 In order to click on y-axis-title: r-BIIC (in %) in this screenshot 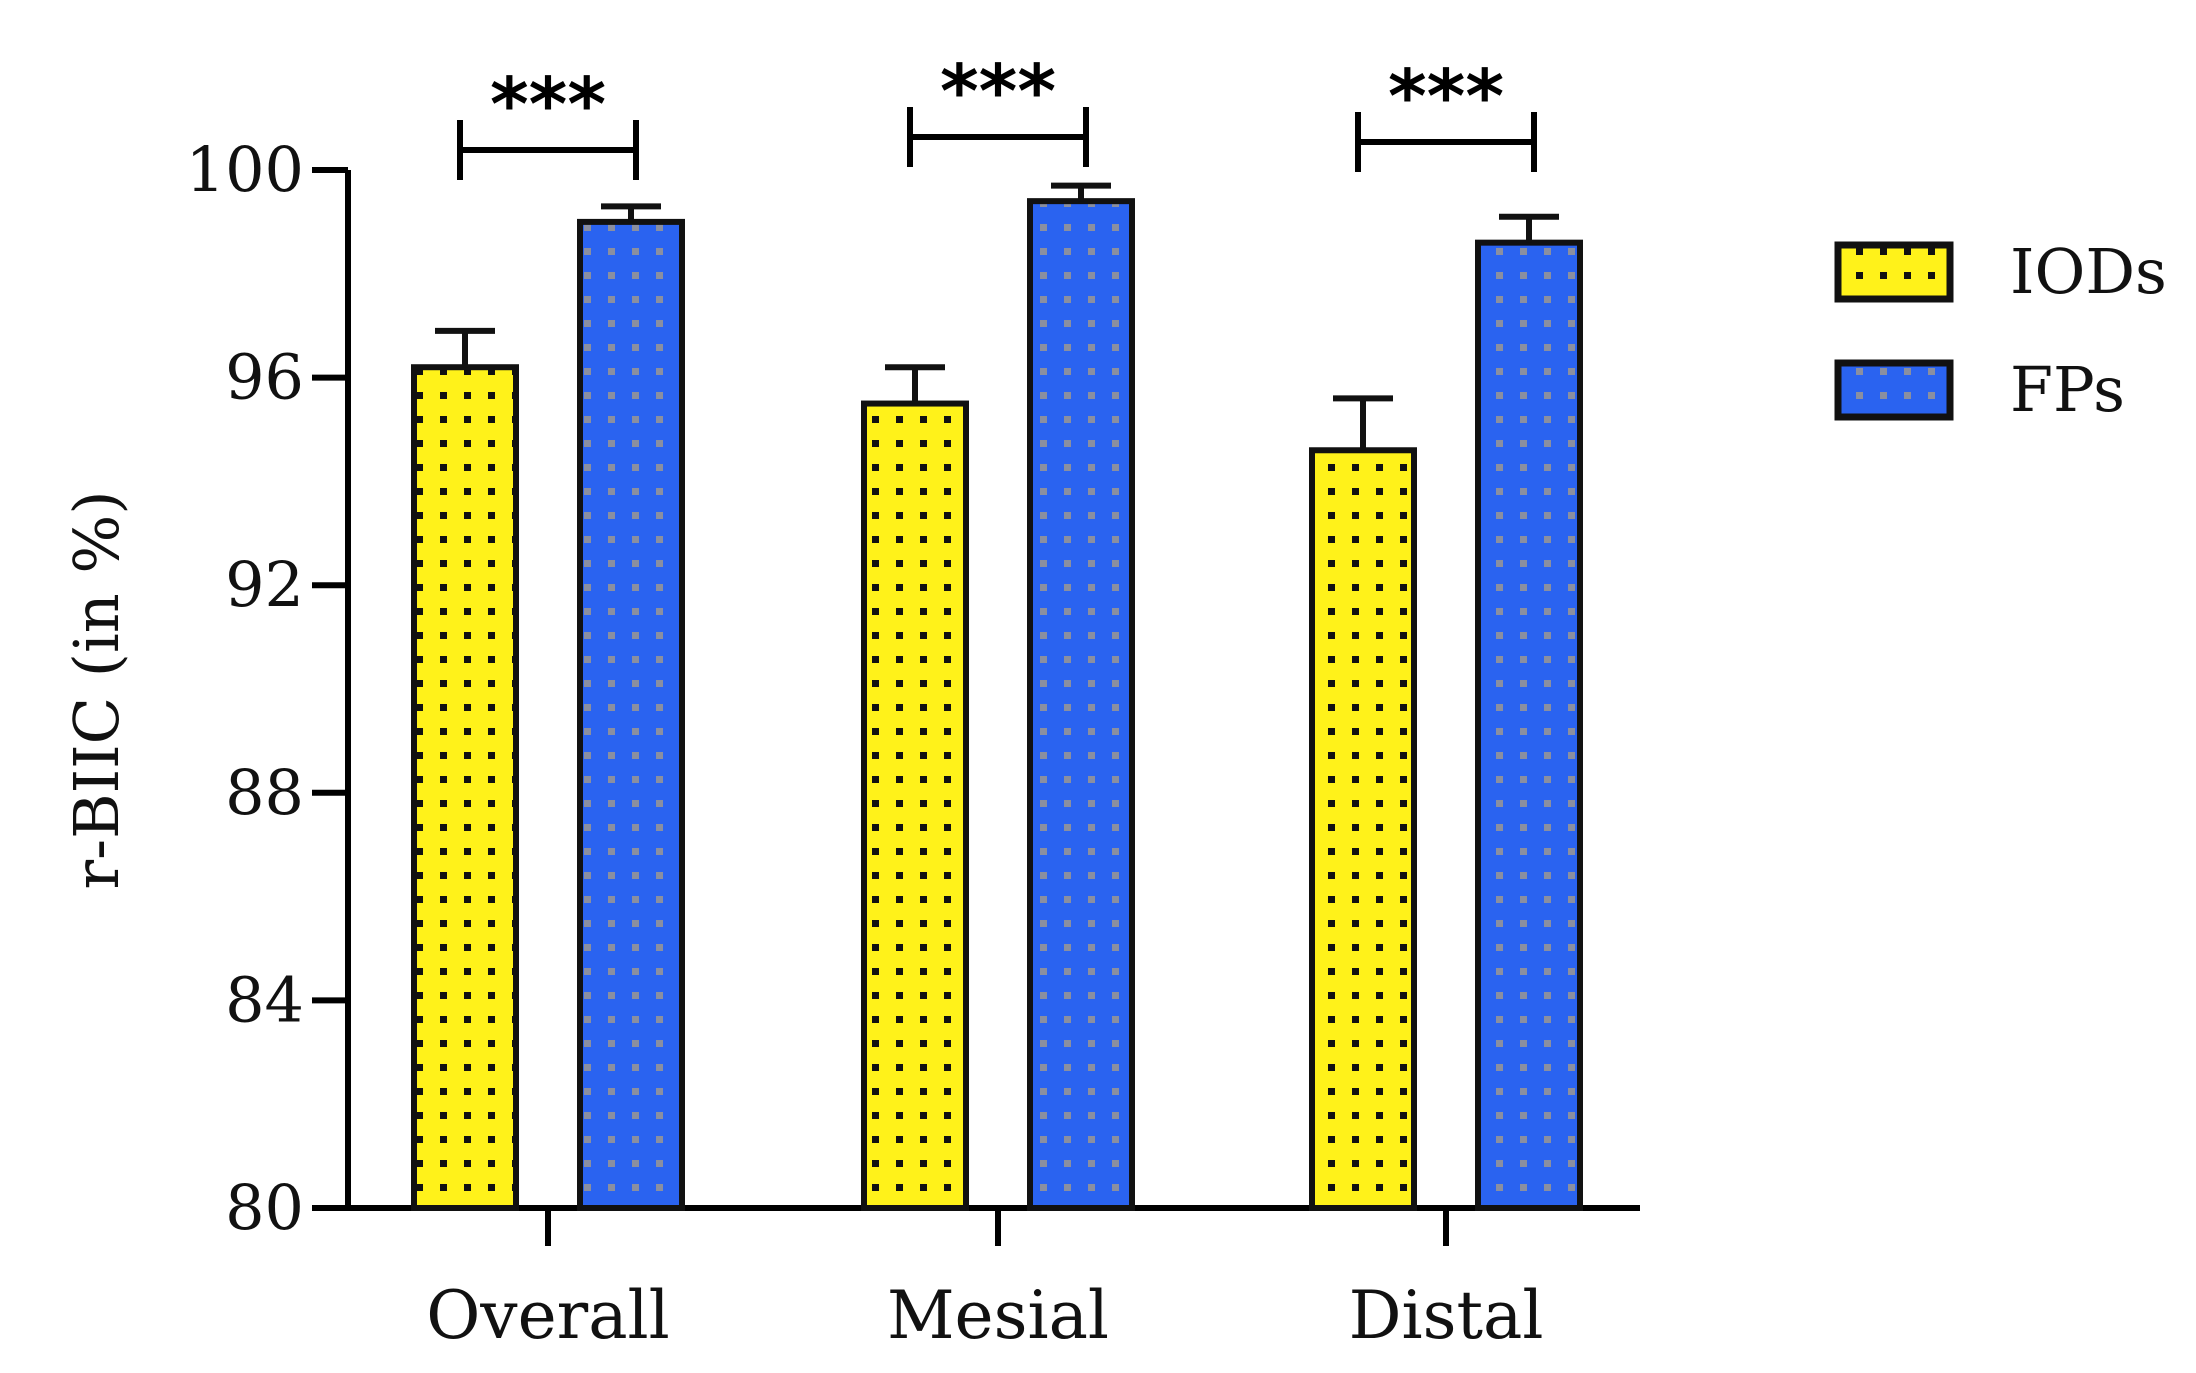, I will do `click(96, 689)`.